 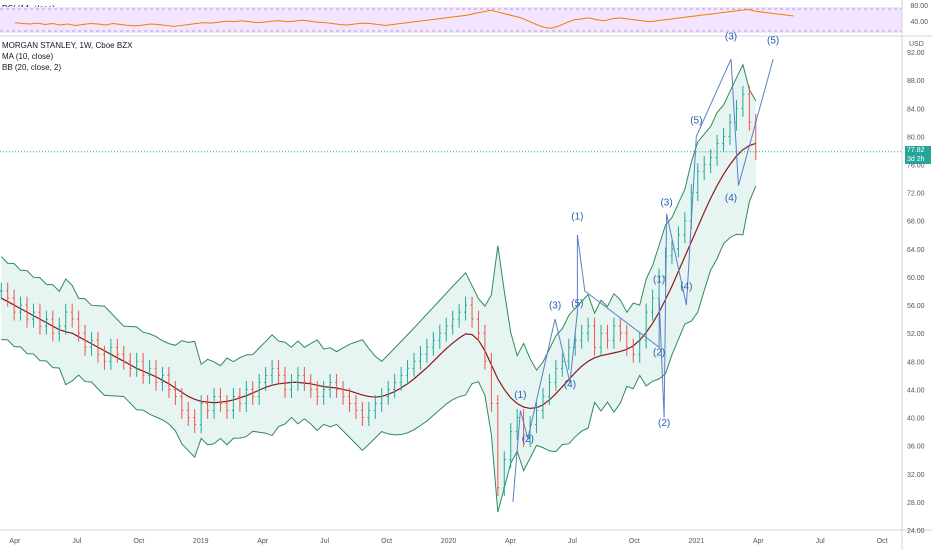 What do you see at coordinates (449, 541) in the screenshot?
I see `x-tick-label: 2020` at bounding box center [449, 541].